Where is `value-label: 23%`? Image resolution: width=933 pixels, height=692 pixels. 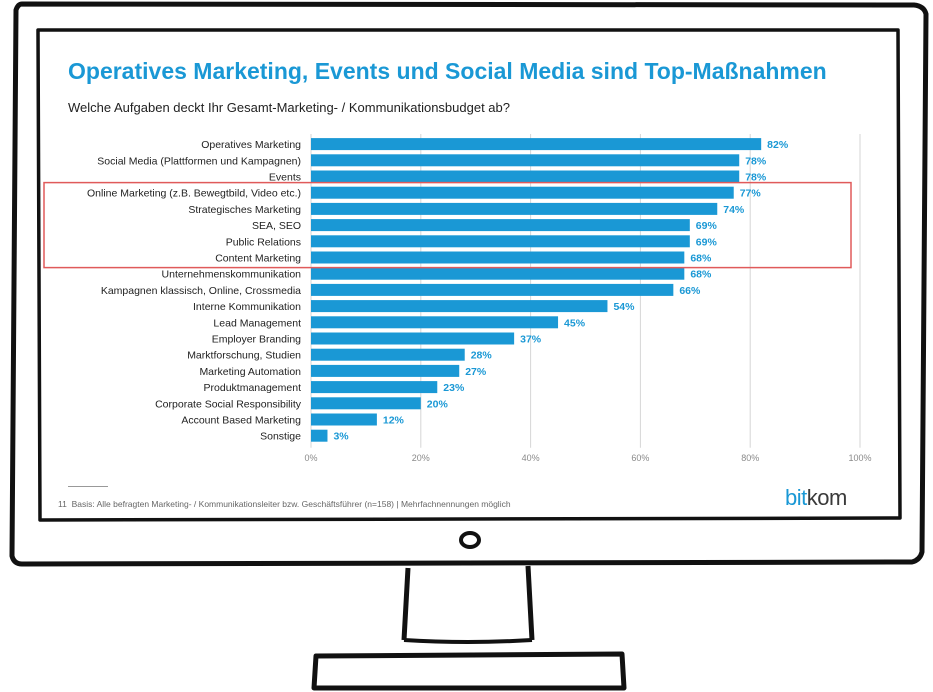
value-label: 23% is located at coordinates (454, 388).